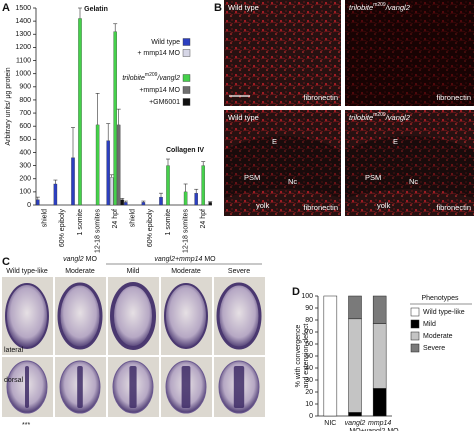 This screenshot has height=431, width=474. What do you see at coordinates (23, 47) in the screenshot?
I see `y-tick-label: 1200` at bounding box center [23, 47].